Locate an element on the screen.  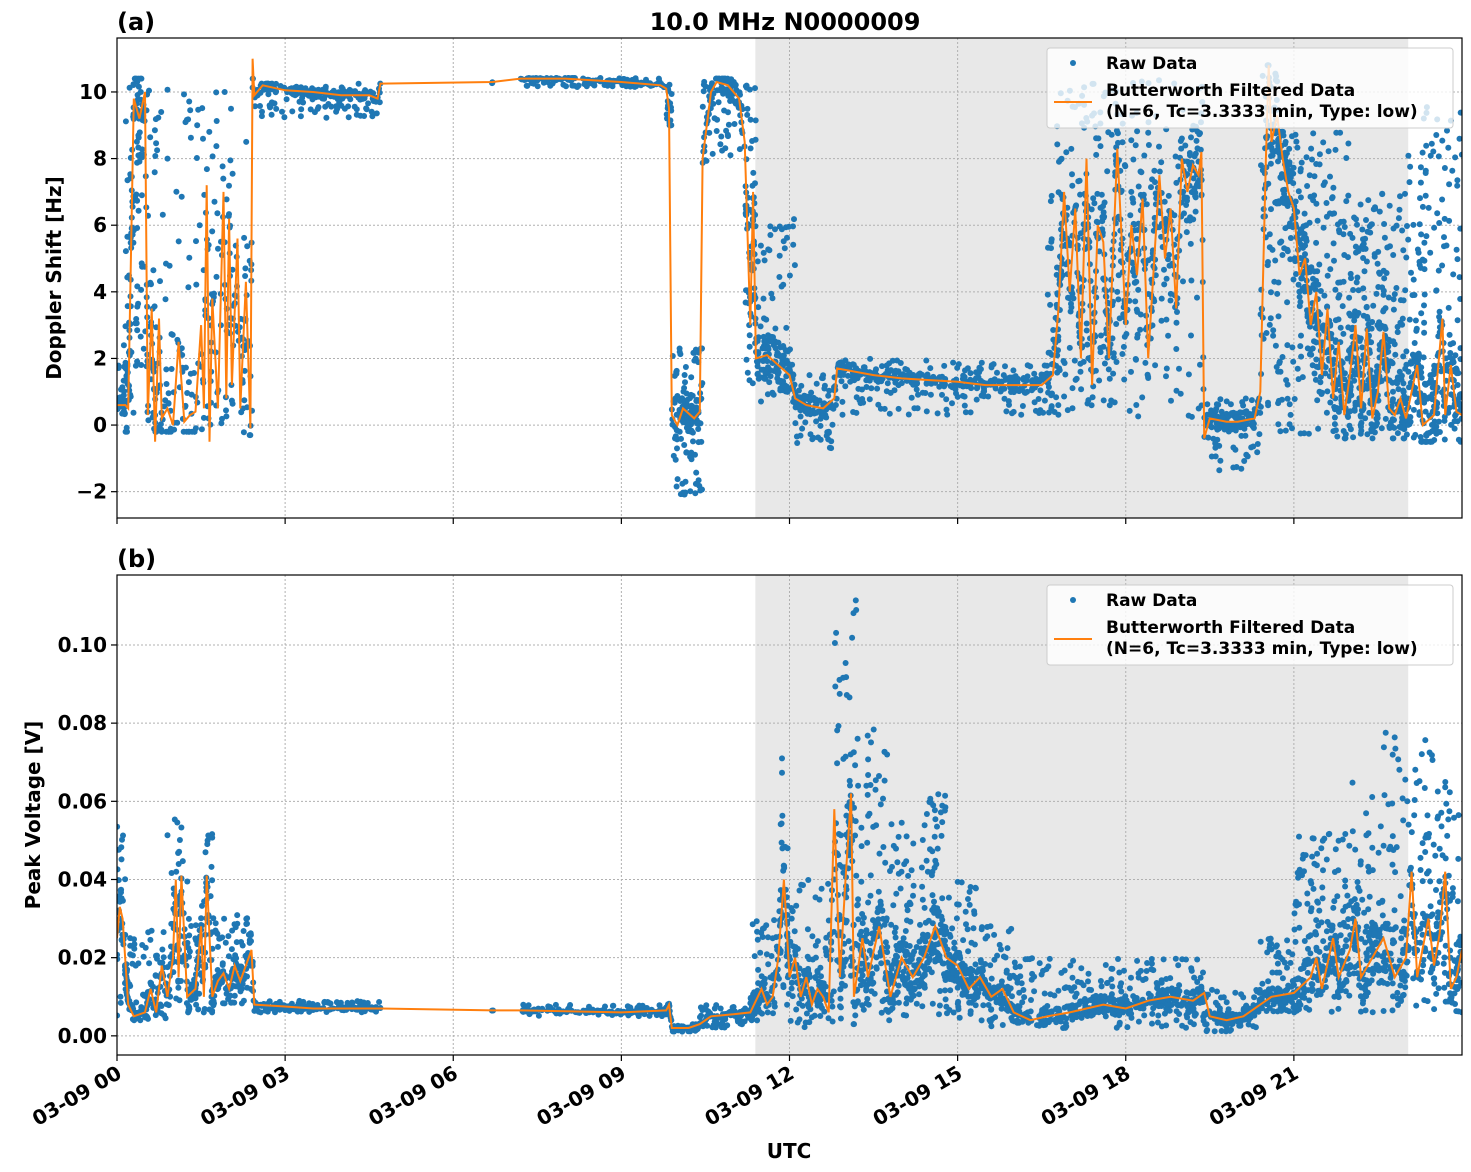
legend-filtered-label-line1: Butterworth Filtered Data is located at coordinates (1230, 91).